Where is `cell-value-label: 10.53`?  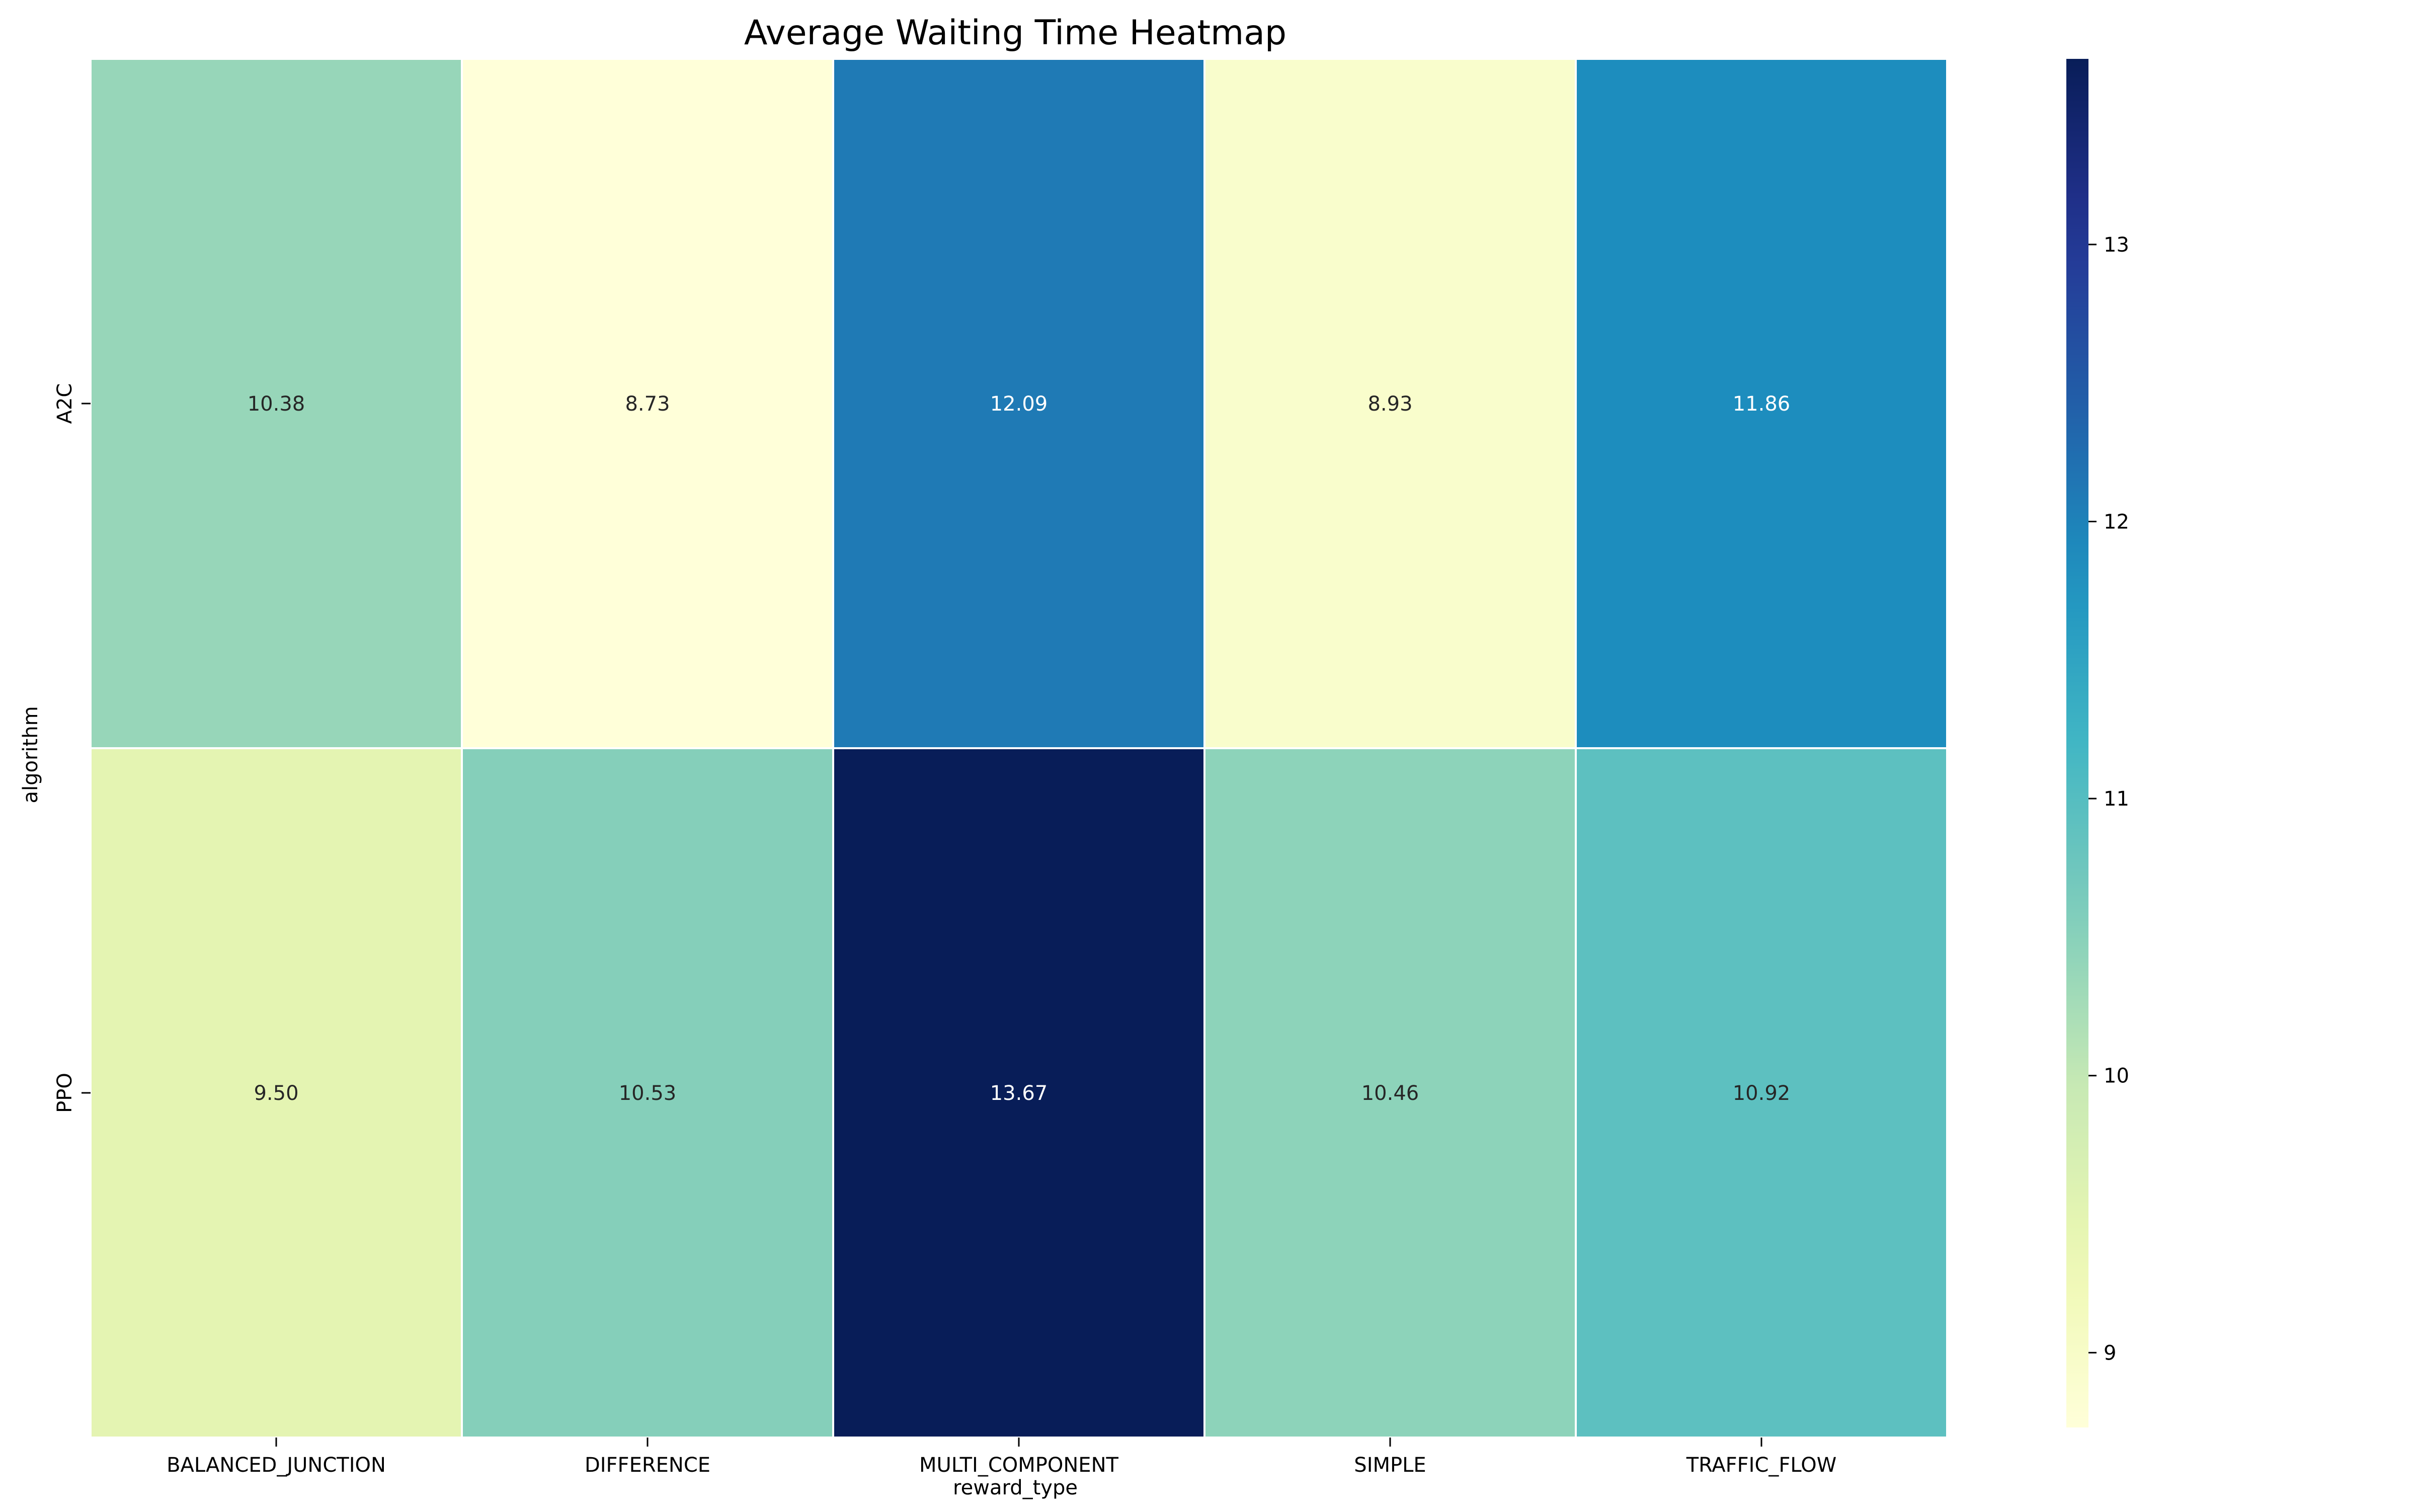
cell-value-label: 10.53 is located at coordinates (648, 1093).